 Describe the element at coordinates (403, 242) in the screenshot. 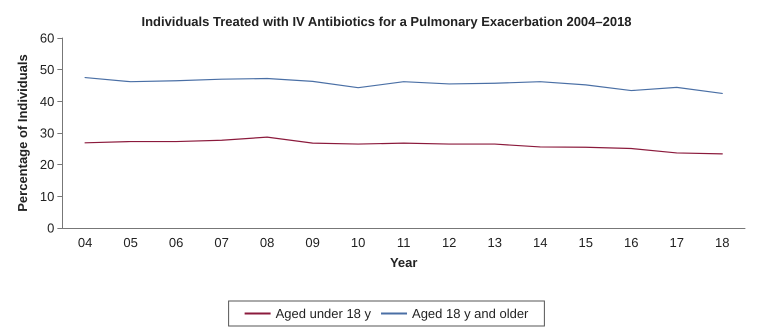

I see `x-tick-label: 11` at that location.